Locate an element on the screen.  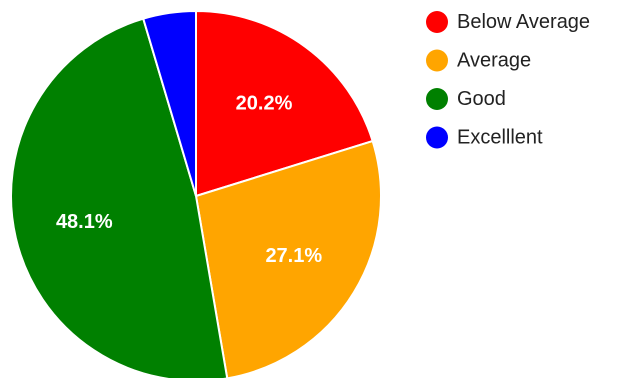
legend-swatch-average is located at coordinates (437, 60).